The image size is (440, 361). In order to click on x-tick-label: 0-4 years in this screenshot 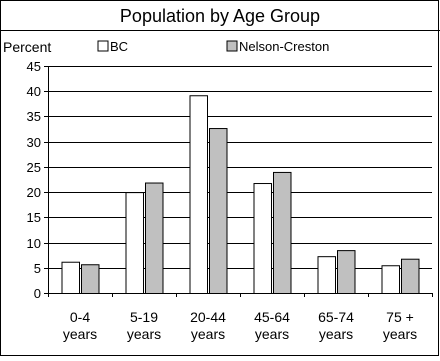, I will do `click(80, 325)`.